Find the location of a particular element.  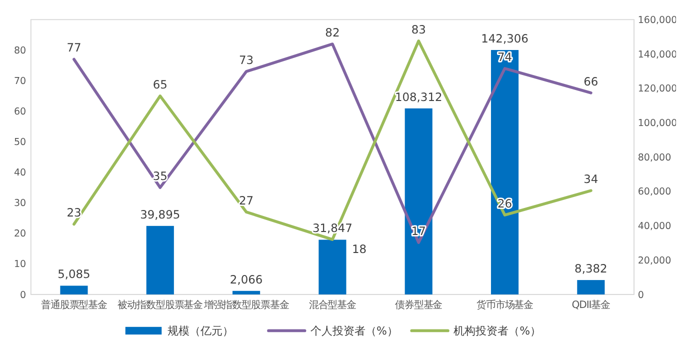

y-tick-label: 60 is located at coordinates (20, 112).